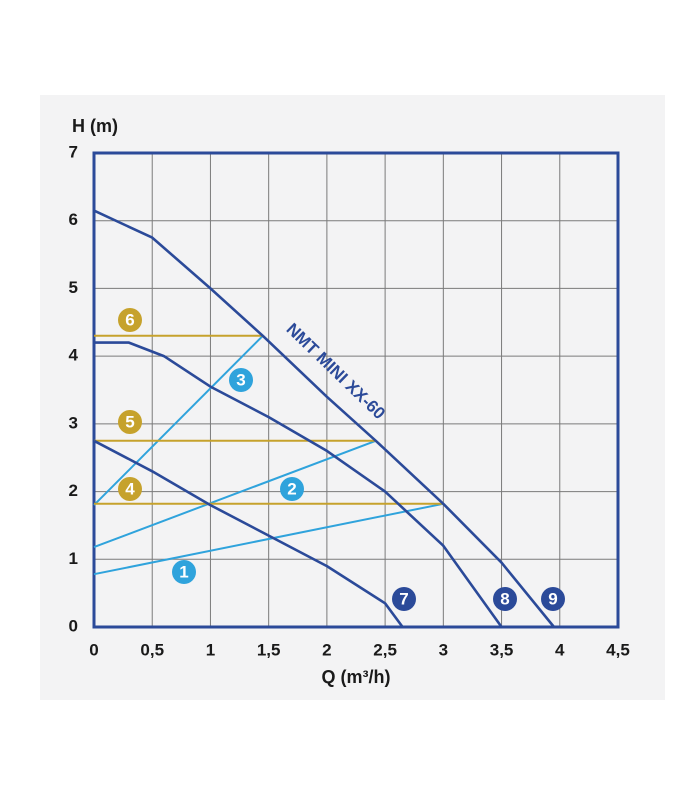  What do you see at coordinates (502, 649) in the screenshot?
I see `x-tick-label: 3,5` at bounding box center [502, 649].